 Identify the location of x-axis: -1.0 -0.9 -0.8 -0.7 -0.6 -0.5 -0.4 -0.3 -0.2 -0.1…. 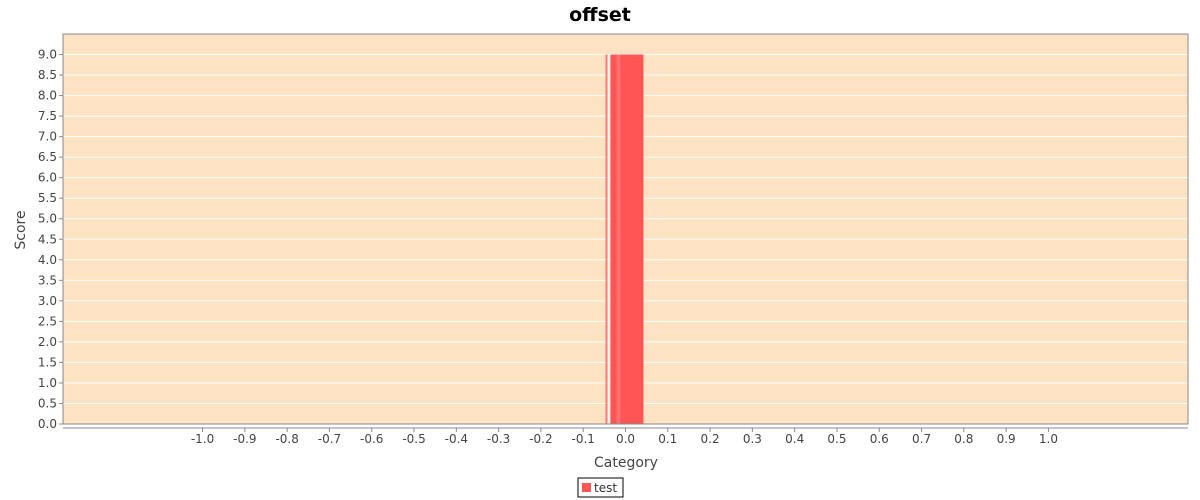
(625, 436).